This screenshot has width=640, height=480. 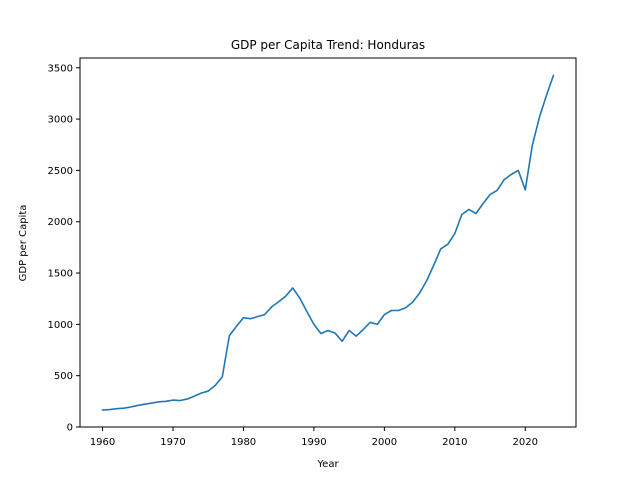 I want to click on y-axis-label: GDP per Capita, so click(x=23, y=243).